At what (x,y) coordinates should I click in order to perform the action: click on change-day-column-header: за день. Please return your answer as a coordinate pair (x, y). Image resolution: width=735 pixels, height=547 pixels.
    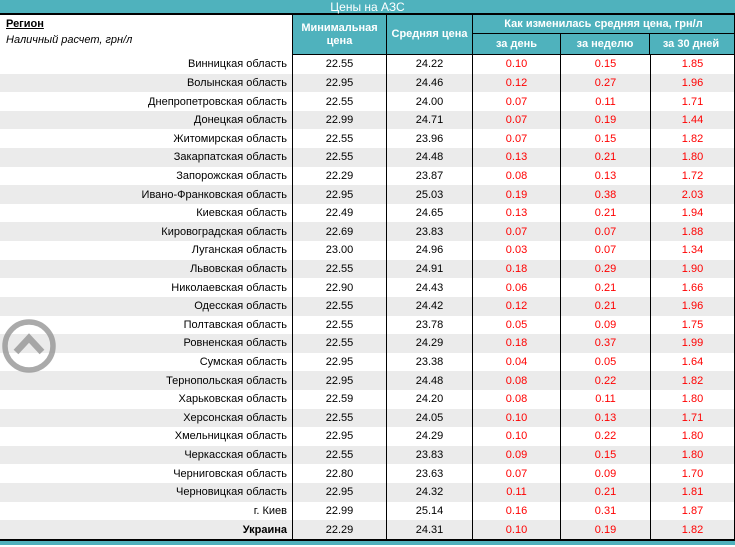
    Looking at the image, I should click on (516, 44).